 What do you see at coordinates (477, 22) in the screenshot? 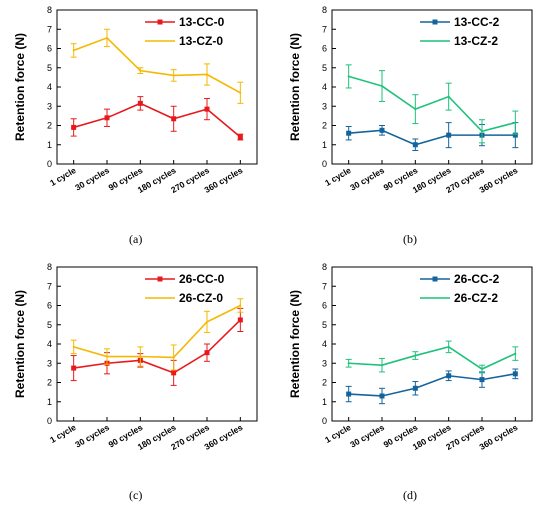
I see `legend-label: 13-CC-2` at bounding box center [477, 22].